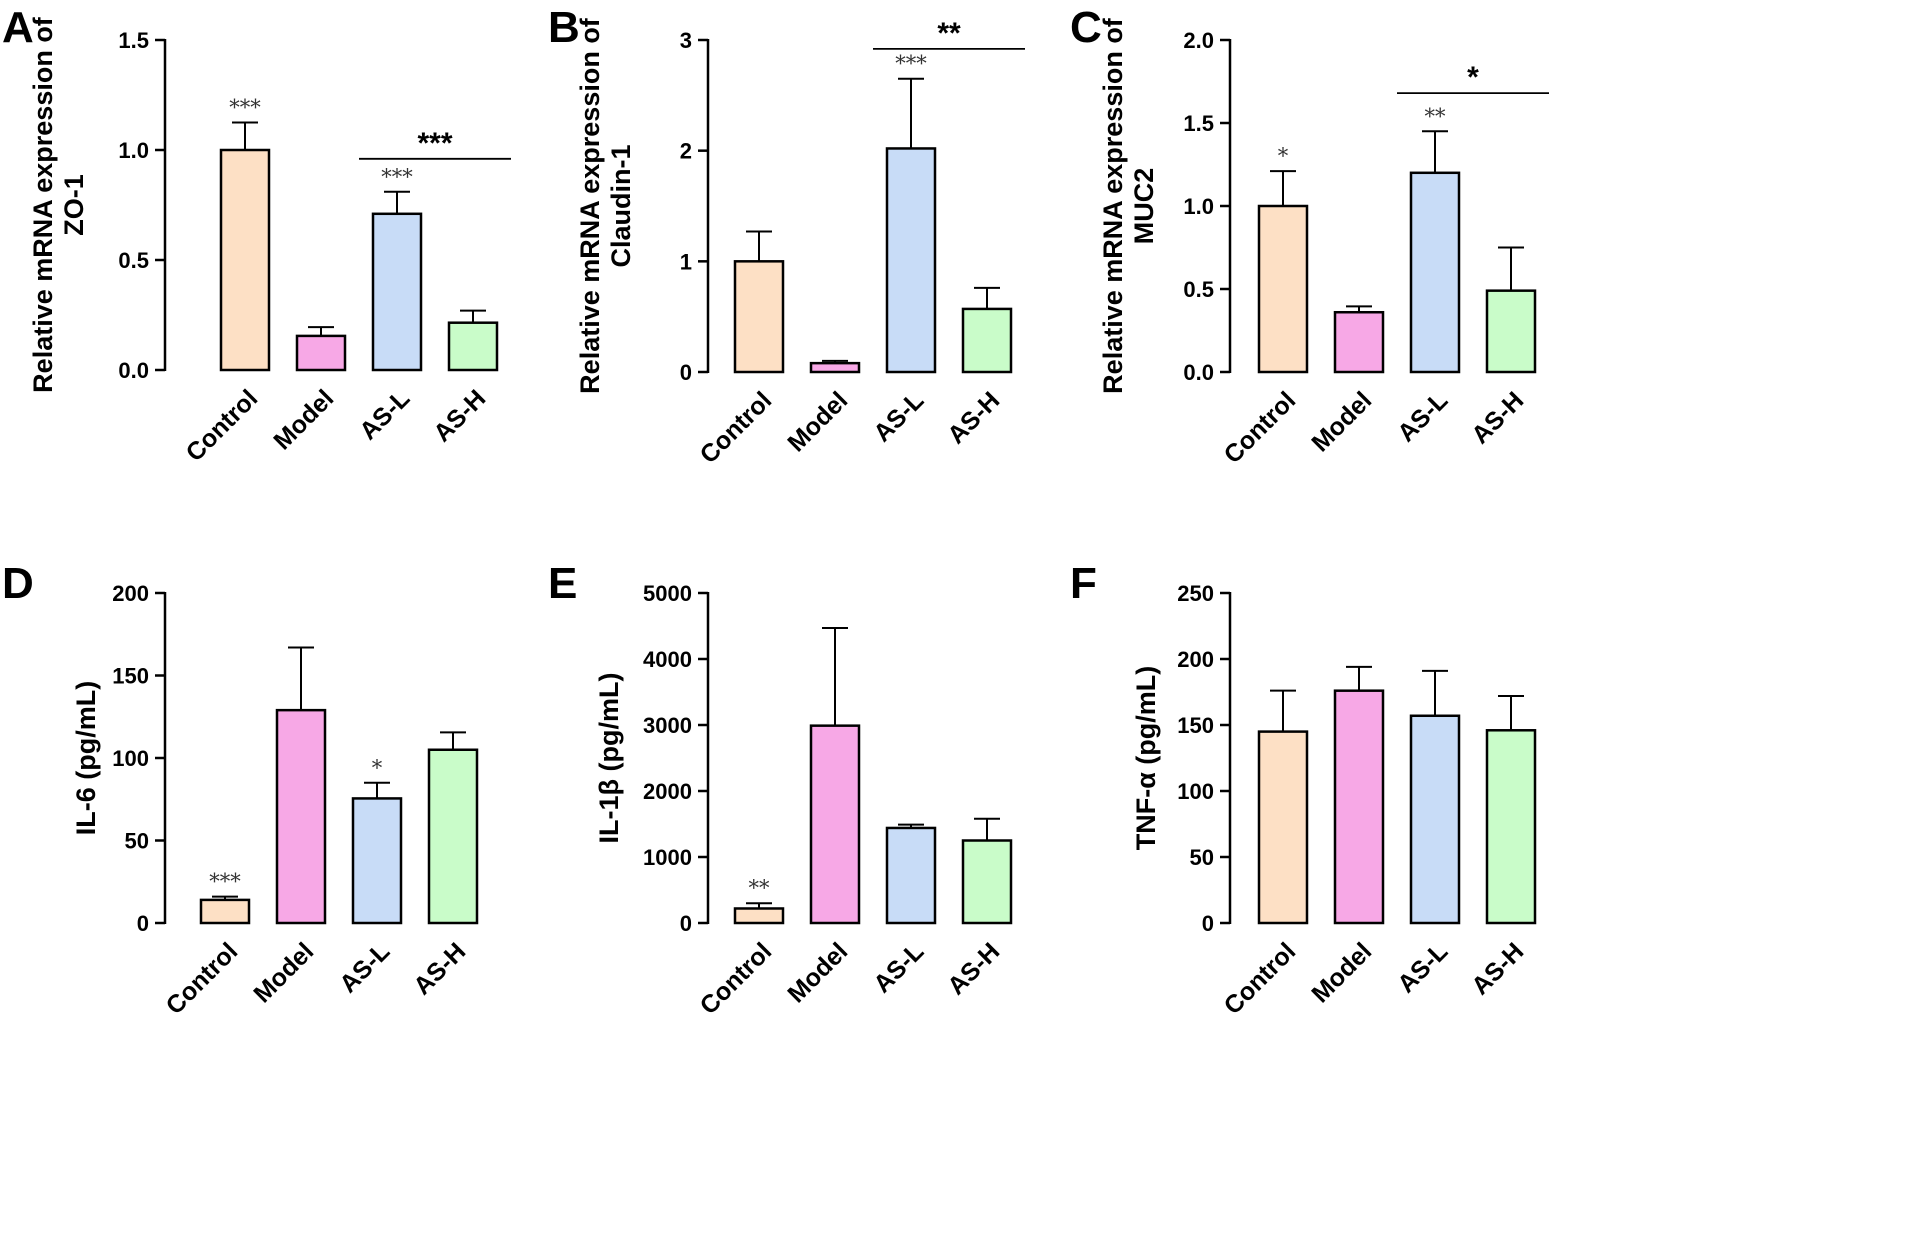 The width and height of the screenshot is (1907, 1244). Describe the element at coordinates (18, 583) in the screenshot. I see `panel-letter-d: D` at that location.